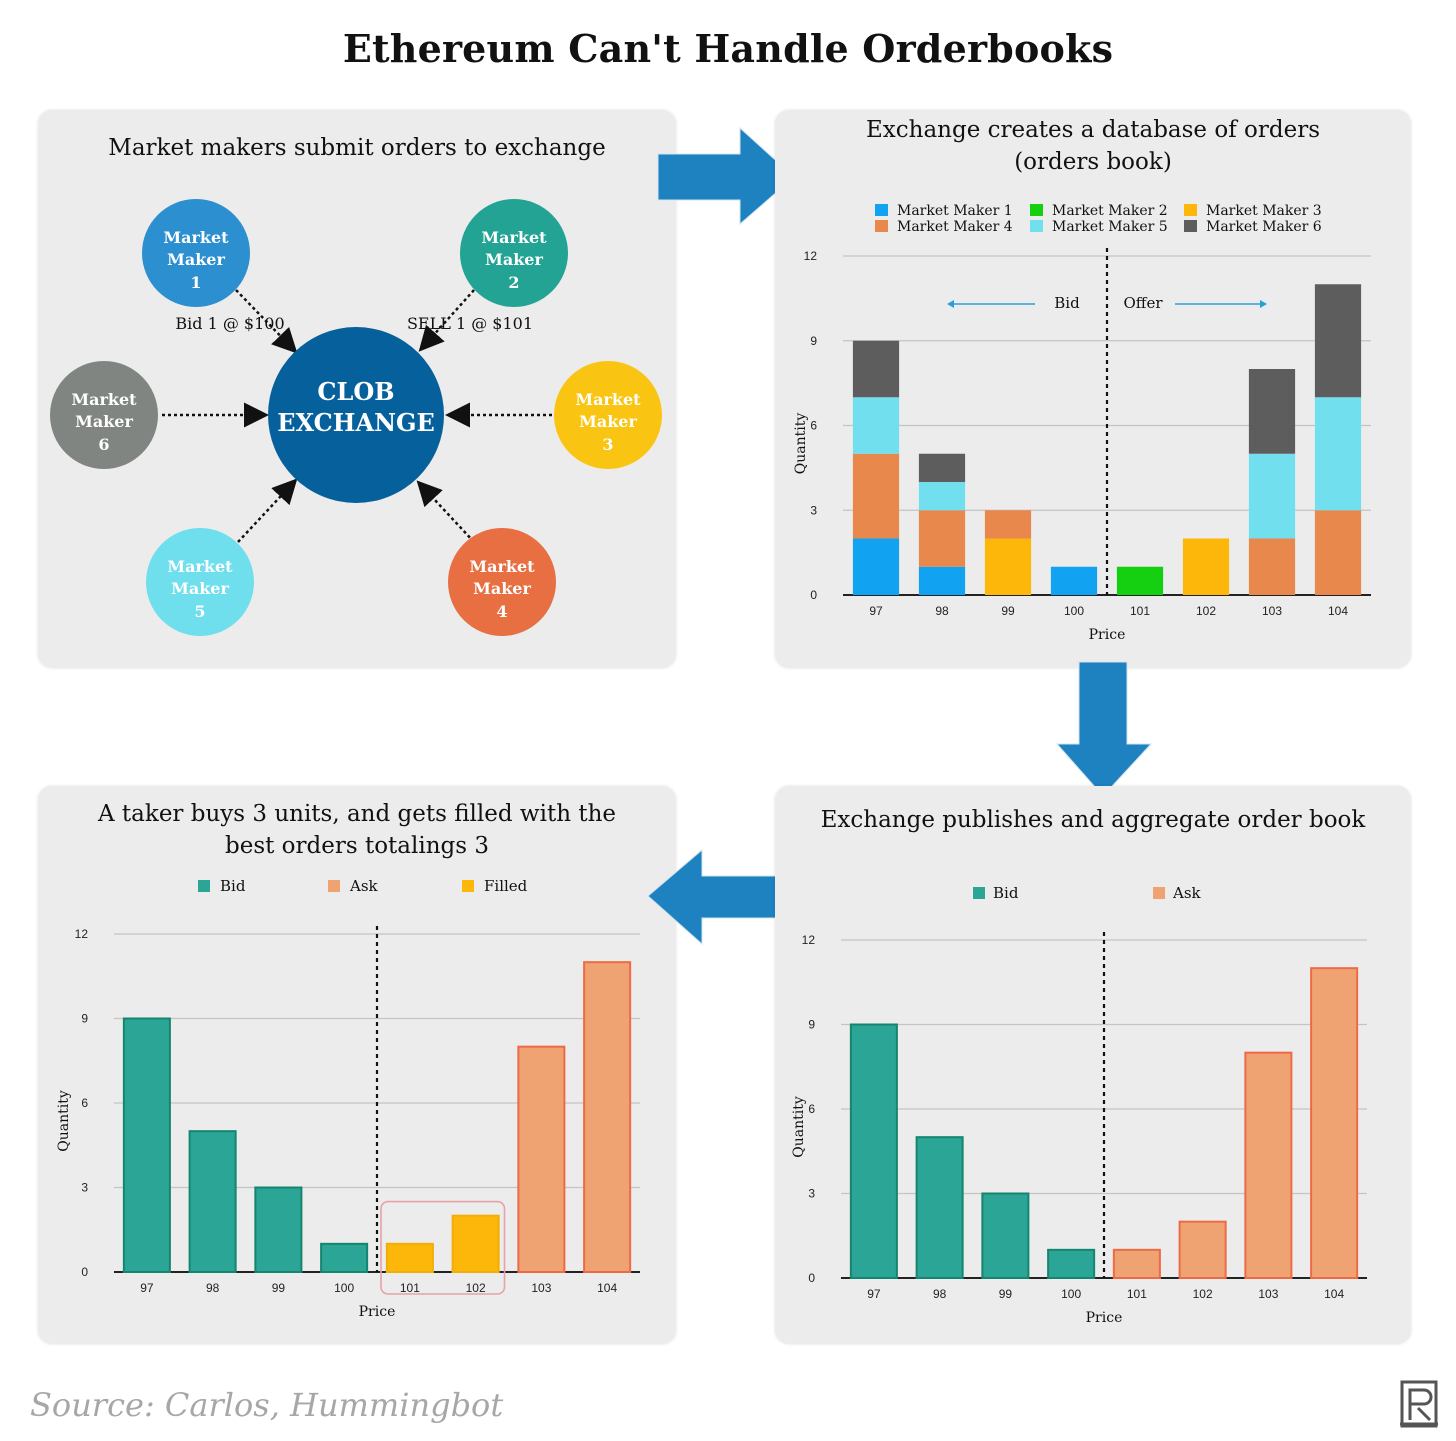  What do you see at coordinates (1093, 162) in the screenshot?
I see `panel-order-database-title-2: (orders book)` at bounding box center [1093, 162].